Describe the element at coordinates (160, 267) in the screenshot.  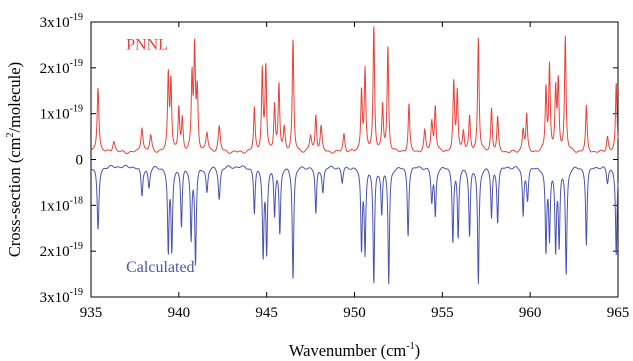
I see `series-label-calculated: Calculated` at that location.